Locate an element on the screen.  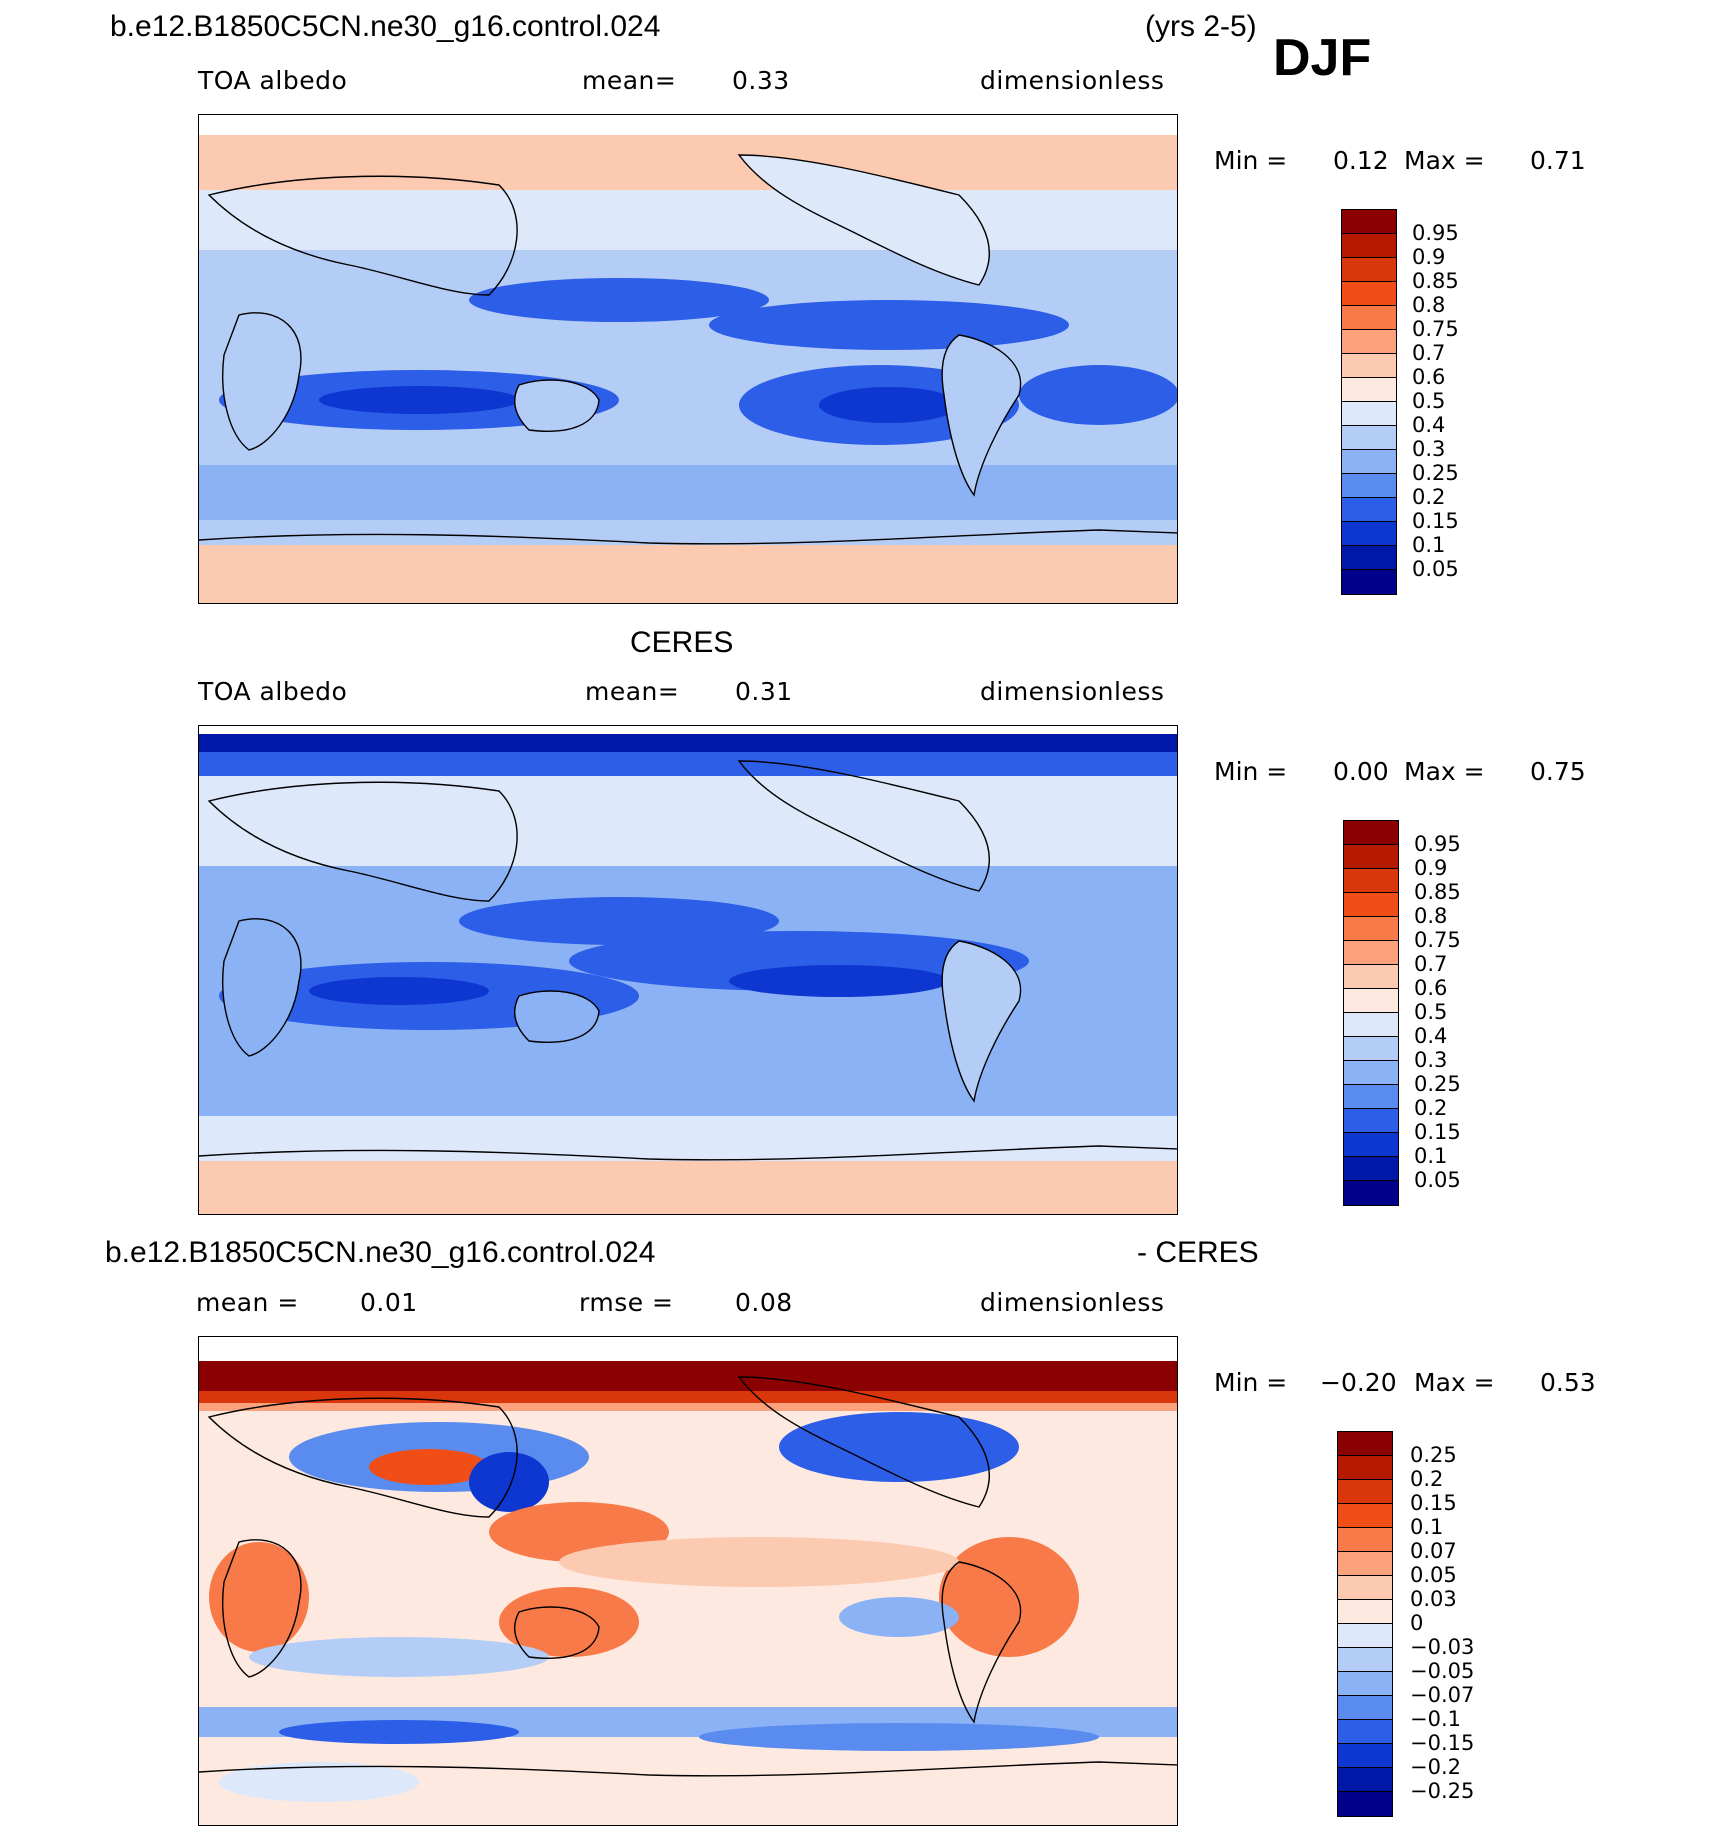
colorbar-tick-label: 0.8 is located at coordinates (1431, 916).